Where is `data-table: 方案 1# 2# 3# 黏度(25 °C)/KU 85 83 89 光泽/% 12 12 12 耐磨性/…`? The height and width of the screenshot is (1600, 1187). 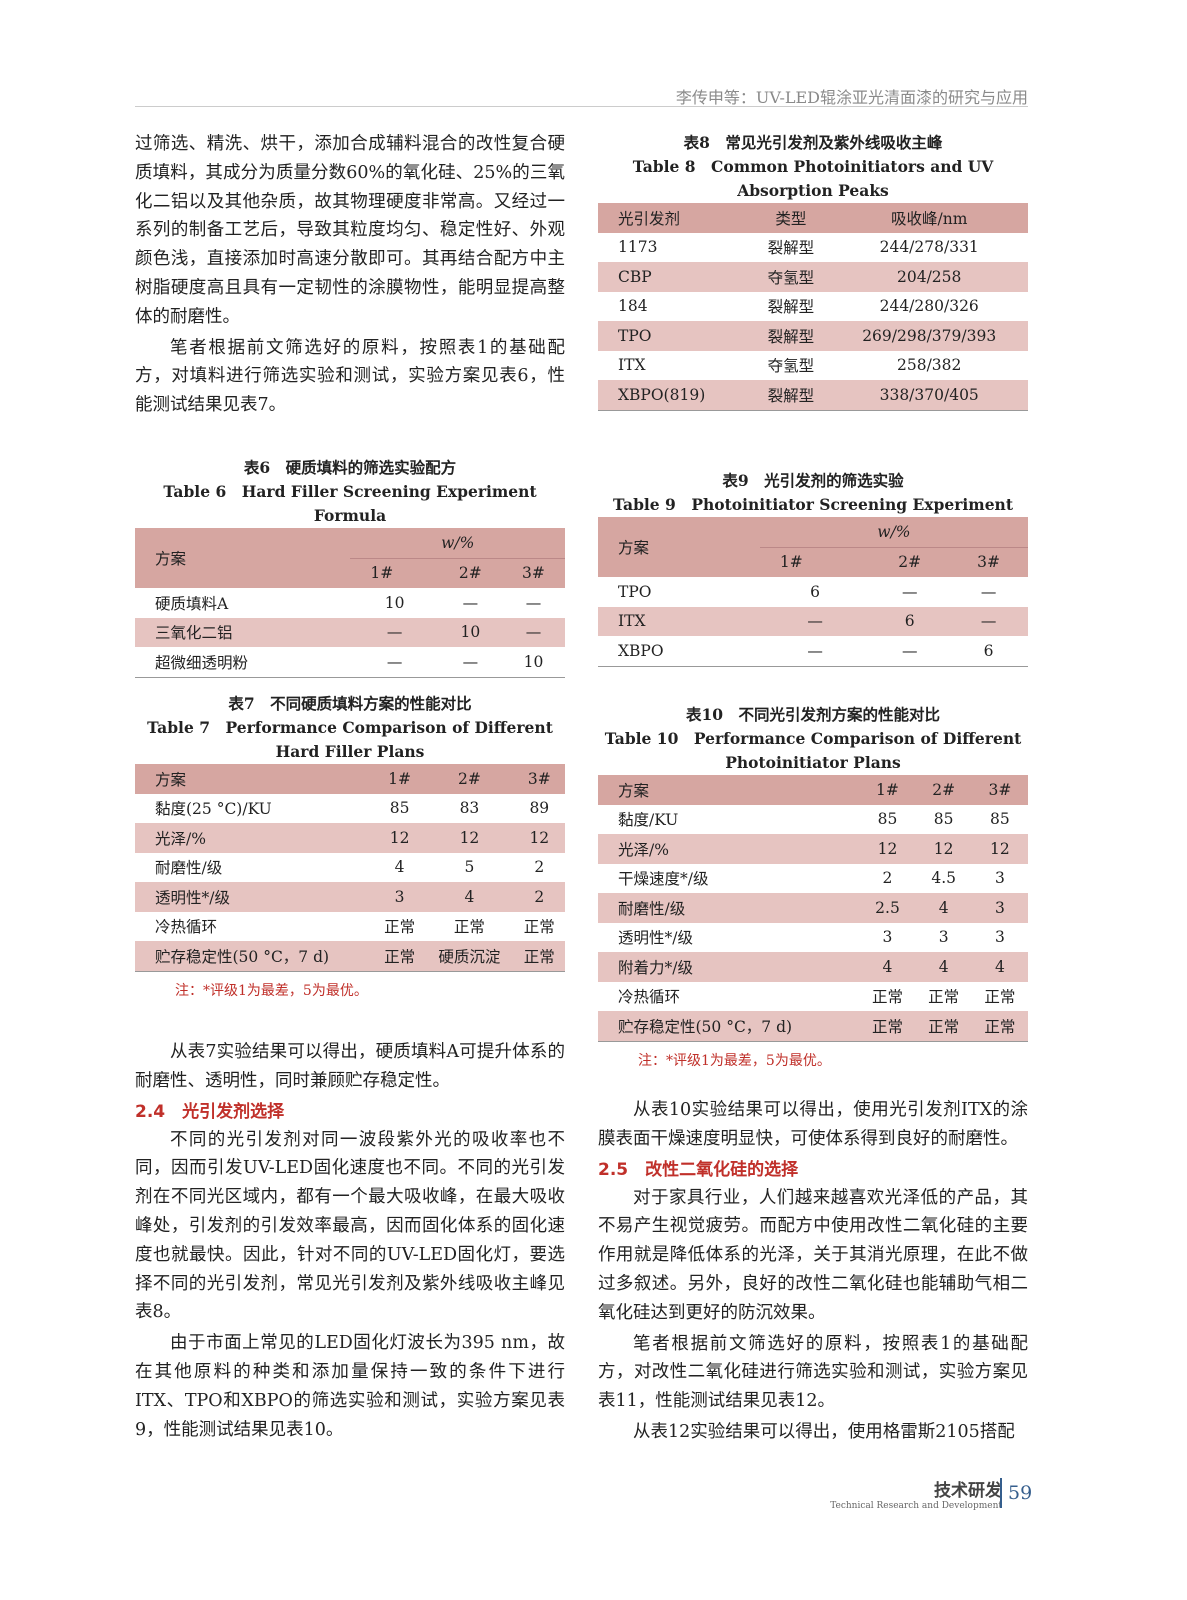 data-table: 方案 1# 2# 3# 黏度(25 °C)/KU 85 83 89 光泽/% 12 12 12 耐磨性/… is located at coordinates (350, 868).